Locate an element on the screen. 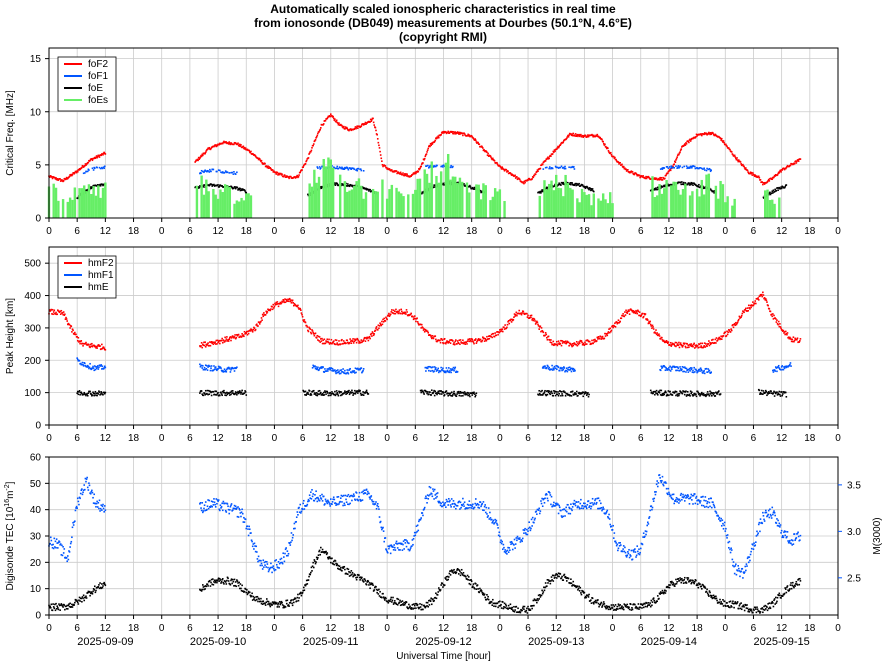 Image resolution: width=886 pixels, height=669 pixels. x-tick-label: 6 is located at coordinates (416, 438).